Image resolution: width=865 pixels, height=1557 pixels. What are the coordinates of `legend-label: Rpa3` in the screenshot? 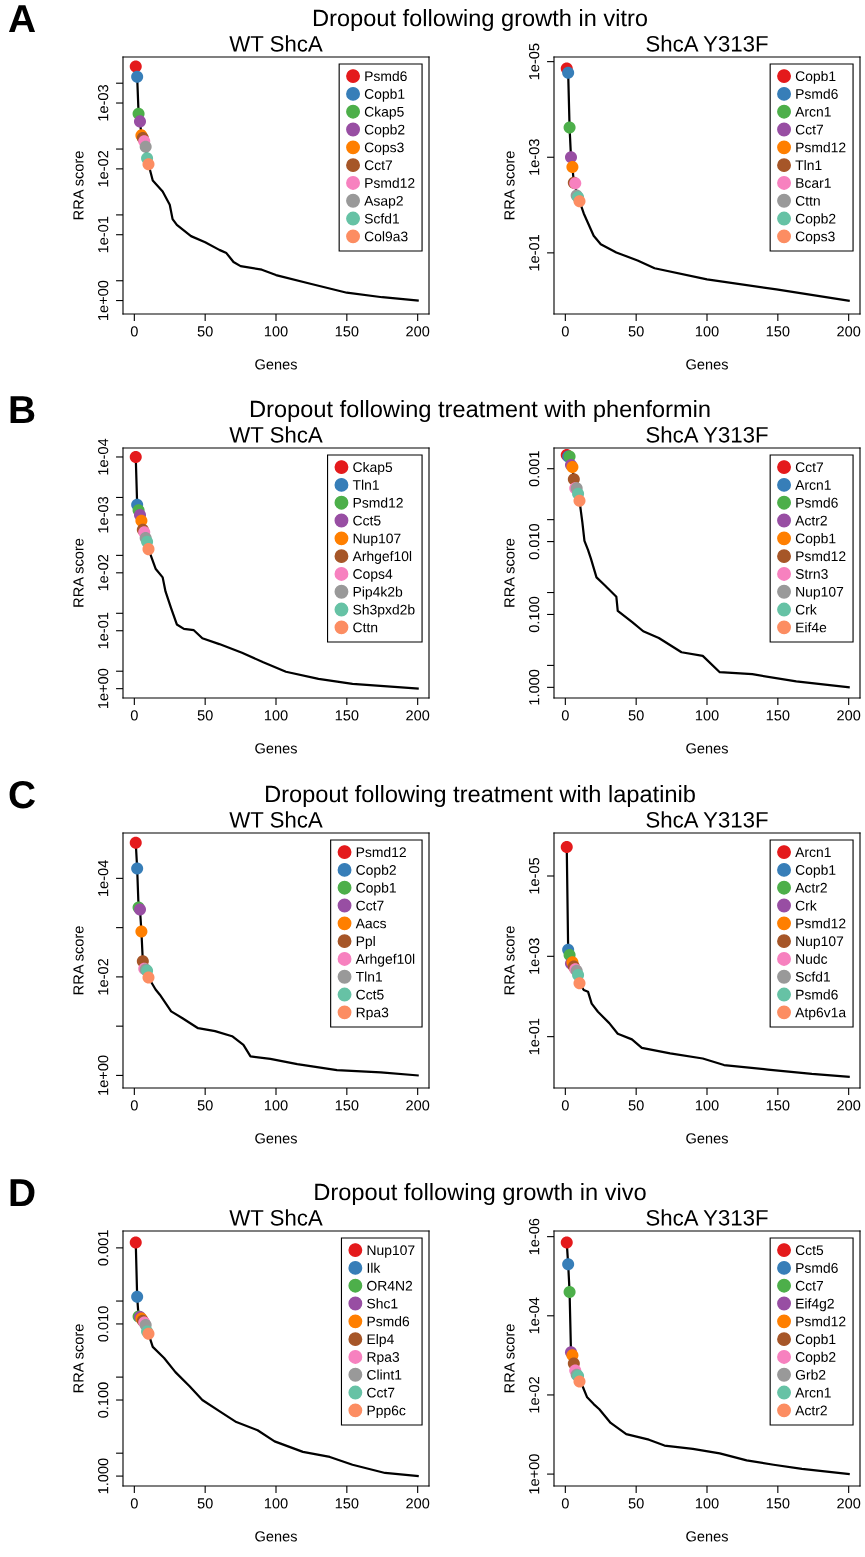 It's located at (383, 1358).